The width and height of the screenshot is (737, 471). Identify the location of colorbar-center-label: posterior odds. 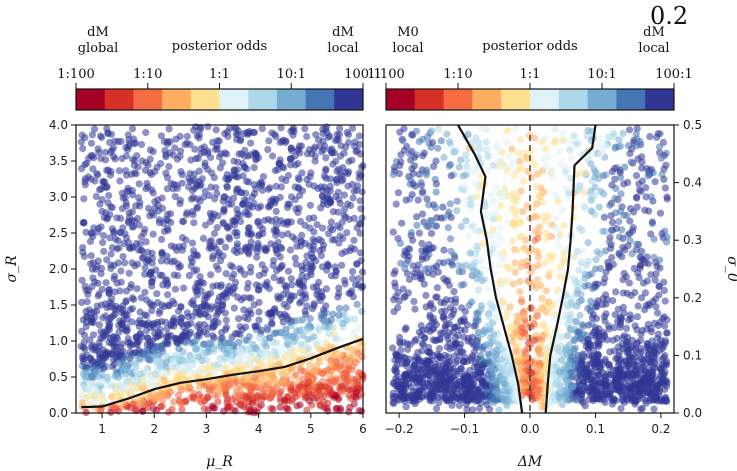
(529, 46).